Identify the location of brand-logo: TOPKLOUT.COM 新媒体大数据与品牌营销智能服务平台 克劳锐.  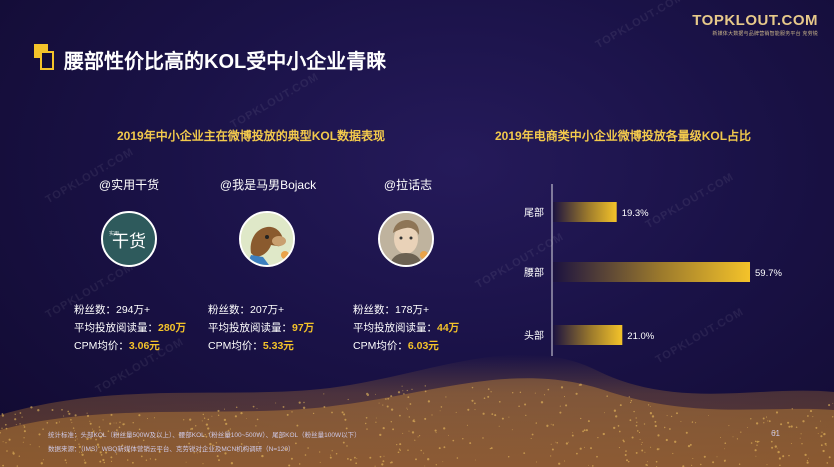
(755, 24).